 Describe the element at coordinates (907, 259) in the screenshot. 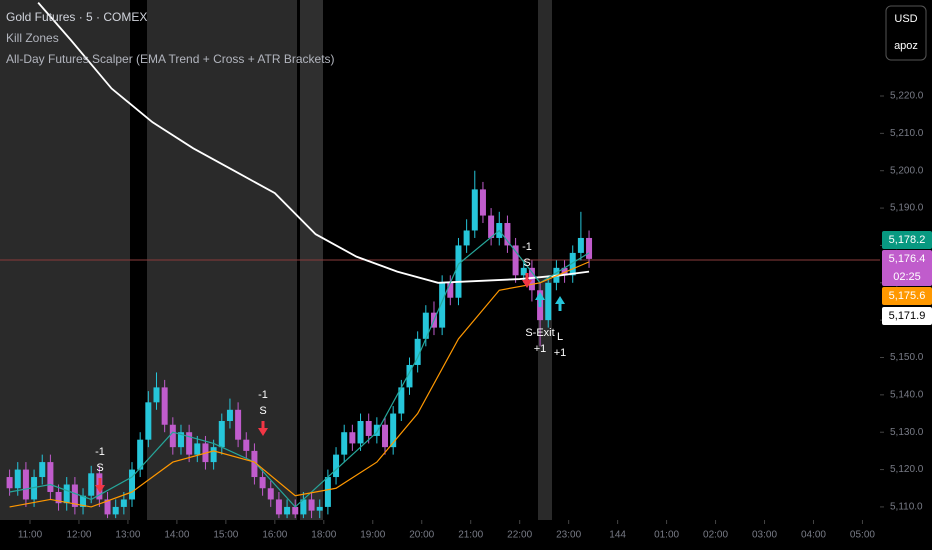

I see `price-tag-label: 5,176.4` at that location.